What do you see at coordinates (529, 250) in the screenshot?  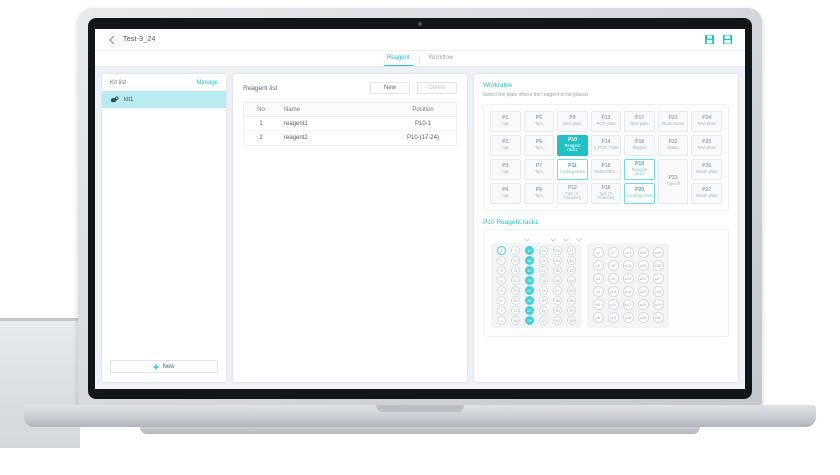 I see `well-17: 17` at bounding box center [529, 250].